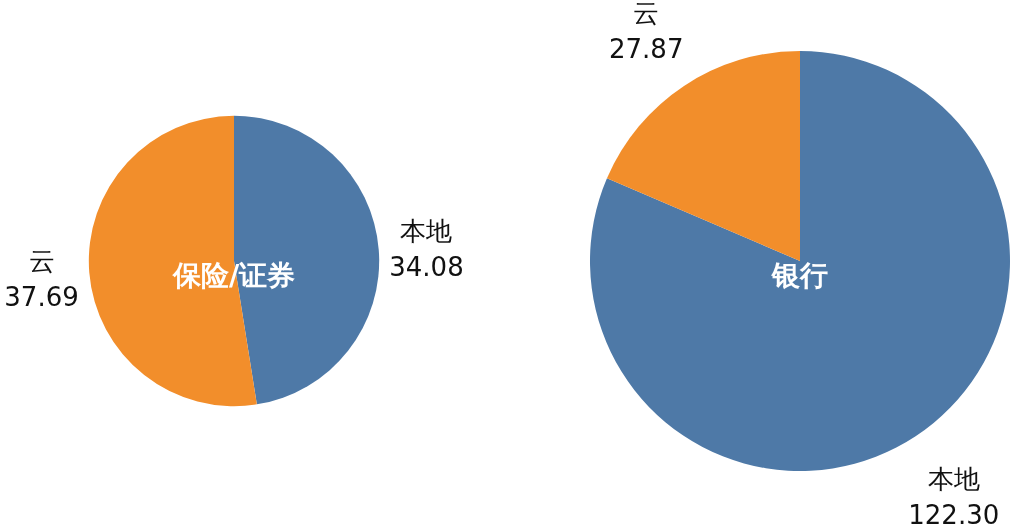  I want to click on data-label: 27.87, so click(646, 48).